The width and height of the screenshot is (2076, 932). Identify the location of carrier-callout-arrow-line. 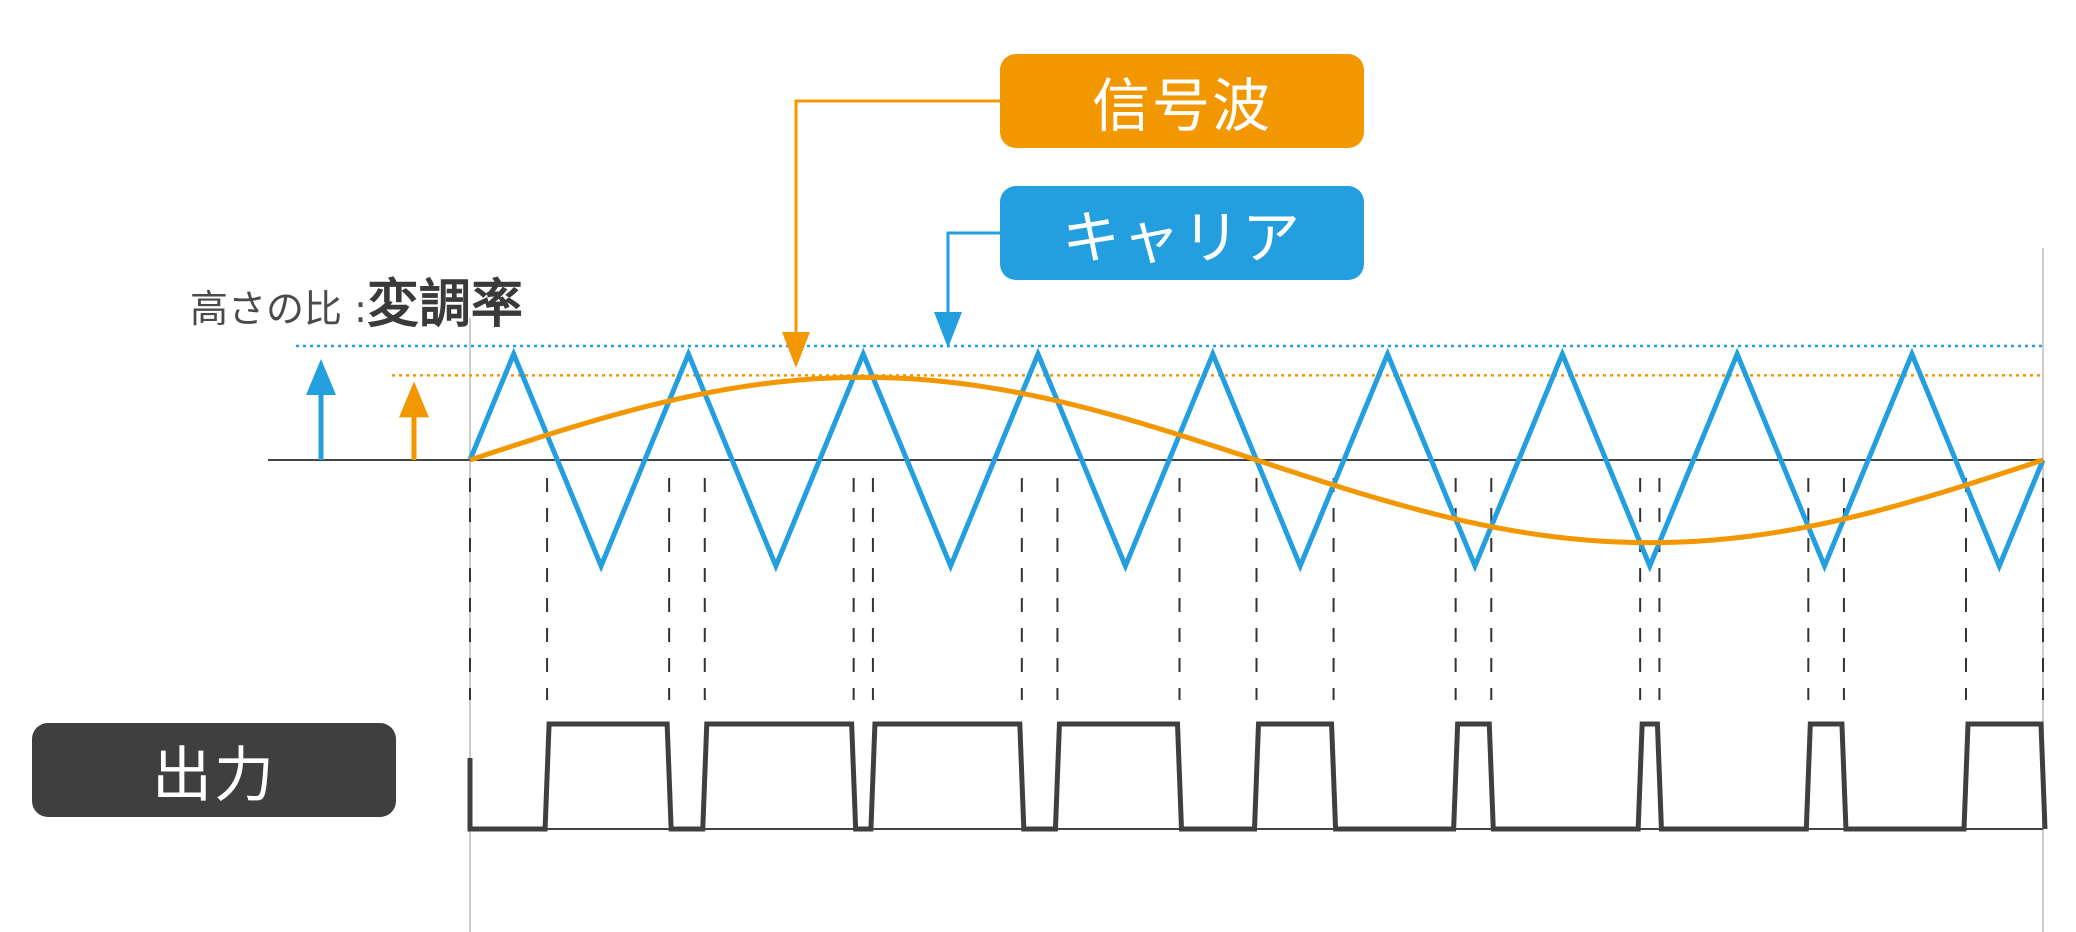
(973, 274).